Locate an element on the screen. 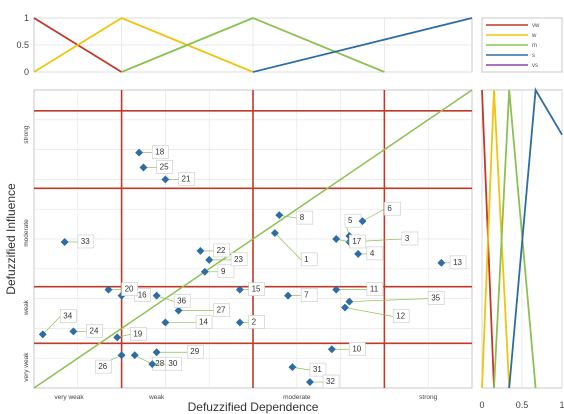 Image resolution: width=564 pixels, height=414 pixels. point-label: 17 is located at coordinates (356, 241).